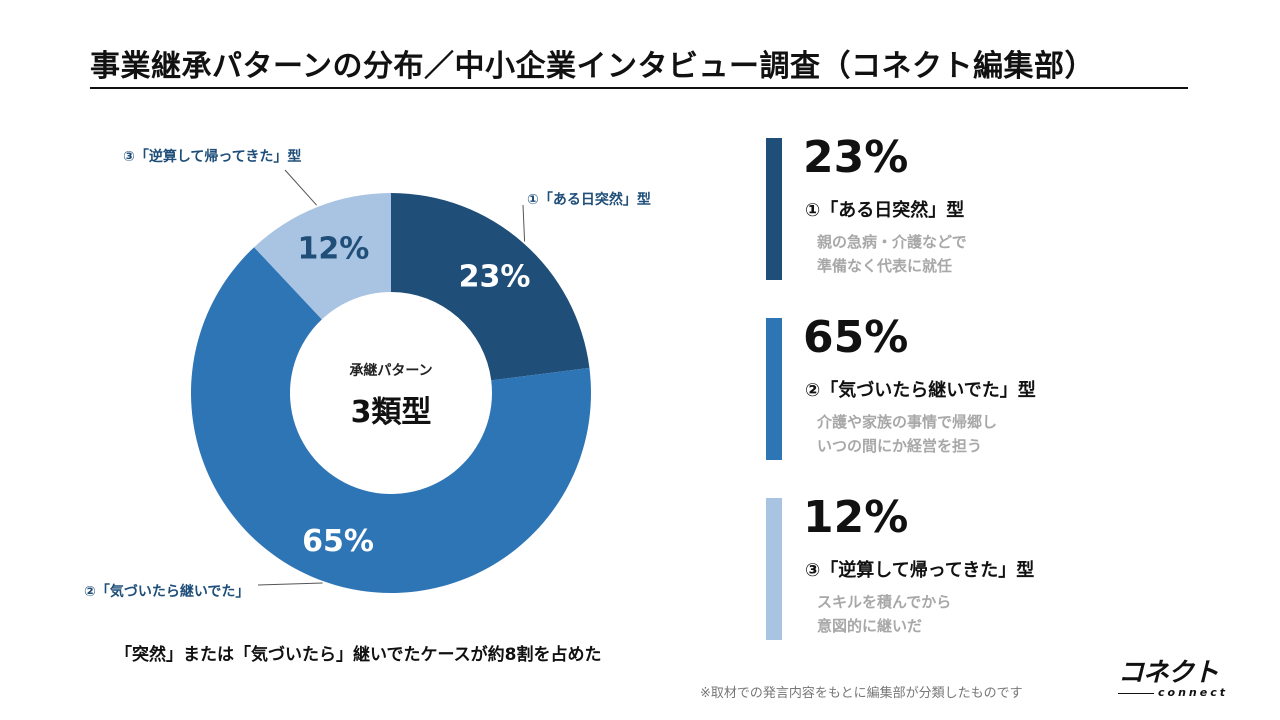 This screenshot has width=1280, height=720. What do you see at coordinates (167, 592) in the screenshot?
I see `outer-label-noticed: ②「気づいたら継いでた」` at bounding box center [167, 592].